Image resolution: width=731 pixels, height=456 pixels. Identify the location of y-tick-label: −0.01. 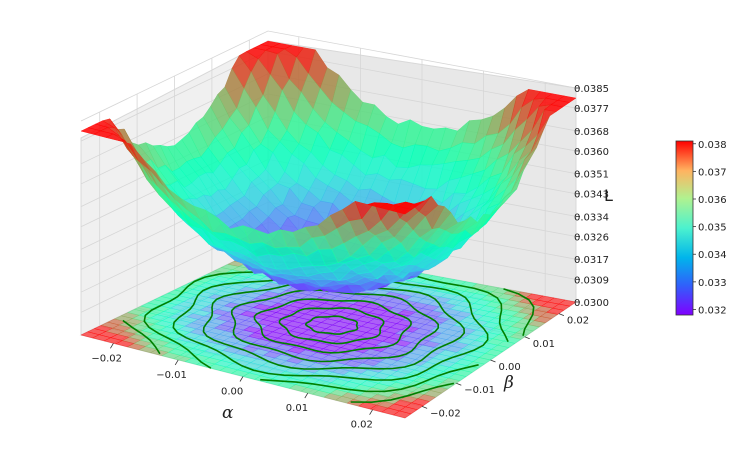
(479, 390).